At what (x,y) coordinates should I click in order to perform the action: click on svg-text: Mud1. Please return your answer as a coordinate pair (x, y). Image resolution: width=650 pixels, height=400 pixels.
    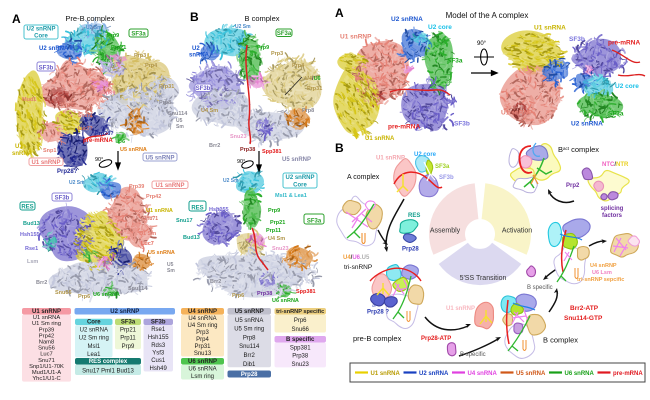
    Looking at the image, I should click on (29, 100).